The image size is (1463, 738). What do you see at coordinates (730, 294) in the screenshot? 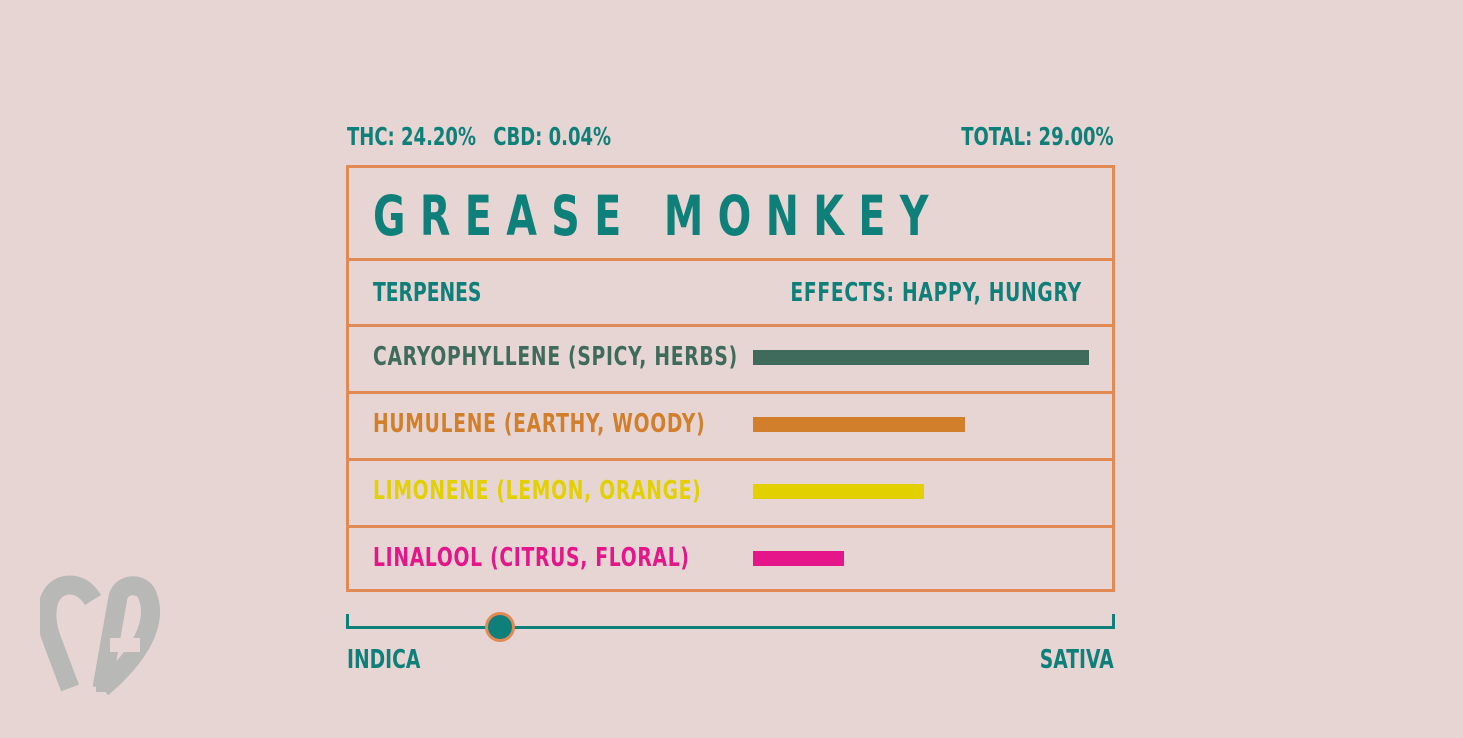
I see `terpene-header-row: TERPENES EFFECTS: HAPPY, HUNGRY` at bounding box center [730, 294].